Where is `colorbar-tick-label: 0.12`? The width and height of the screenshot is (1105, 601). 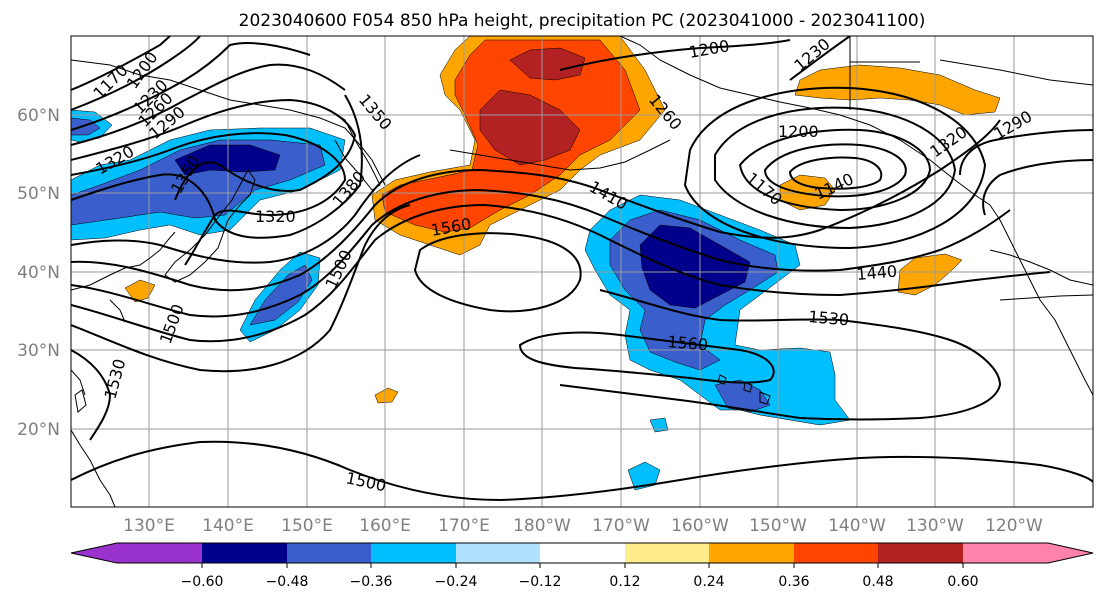 colorbar-tick-label: 0.12 is located at coordinates (624, 582).